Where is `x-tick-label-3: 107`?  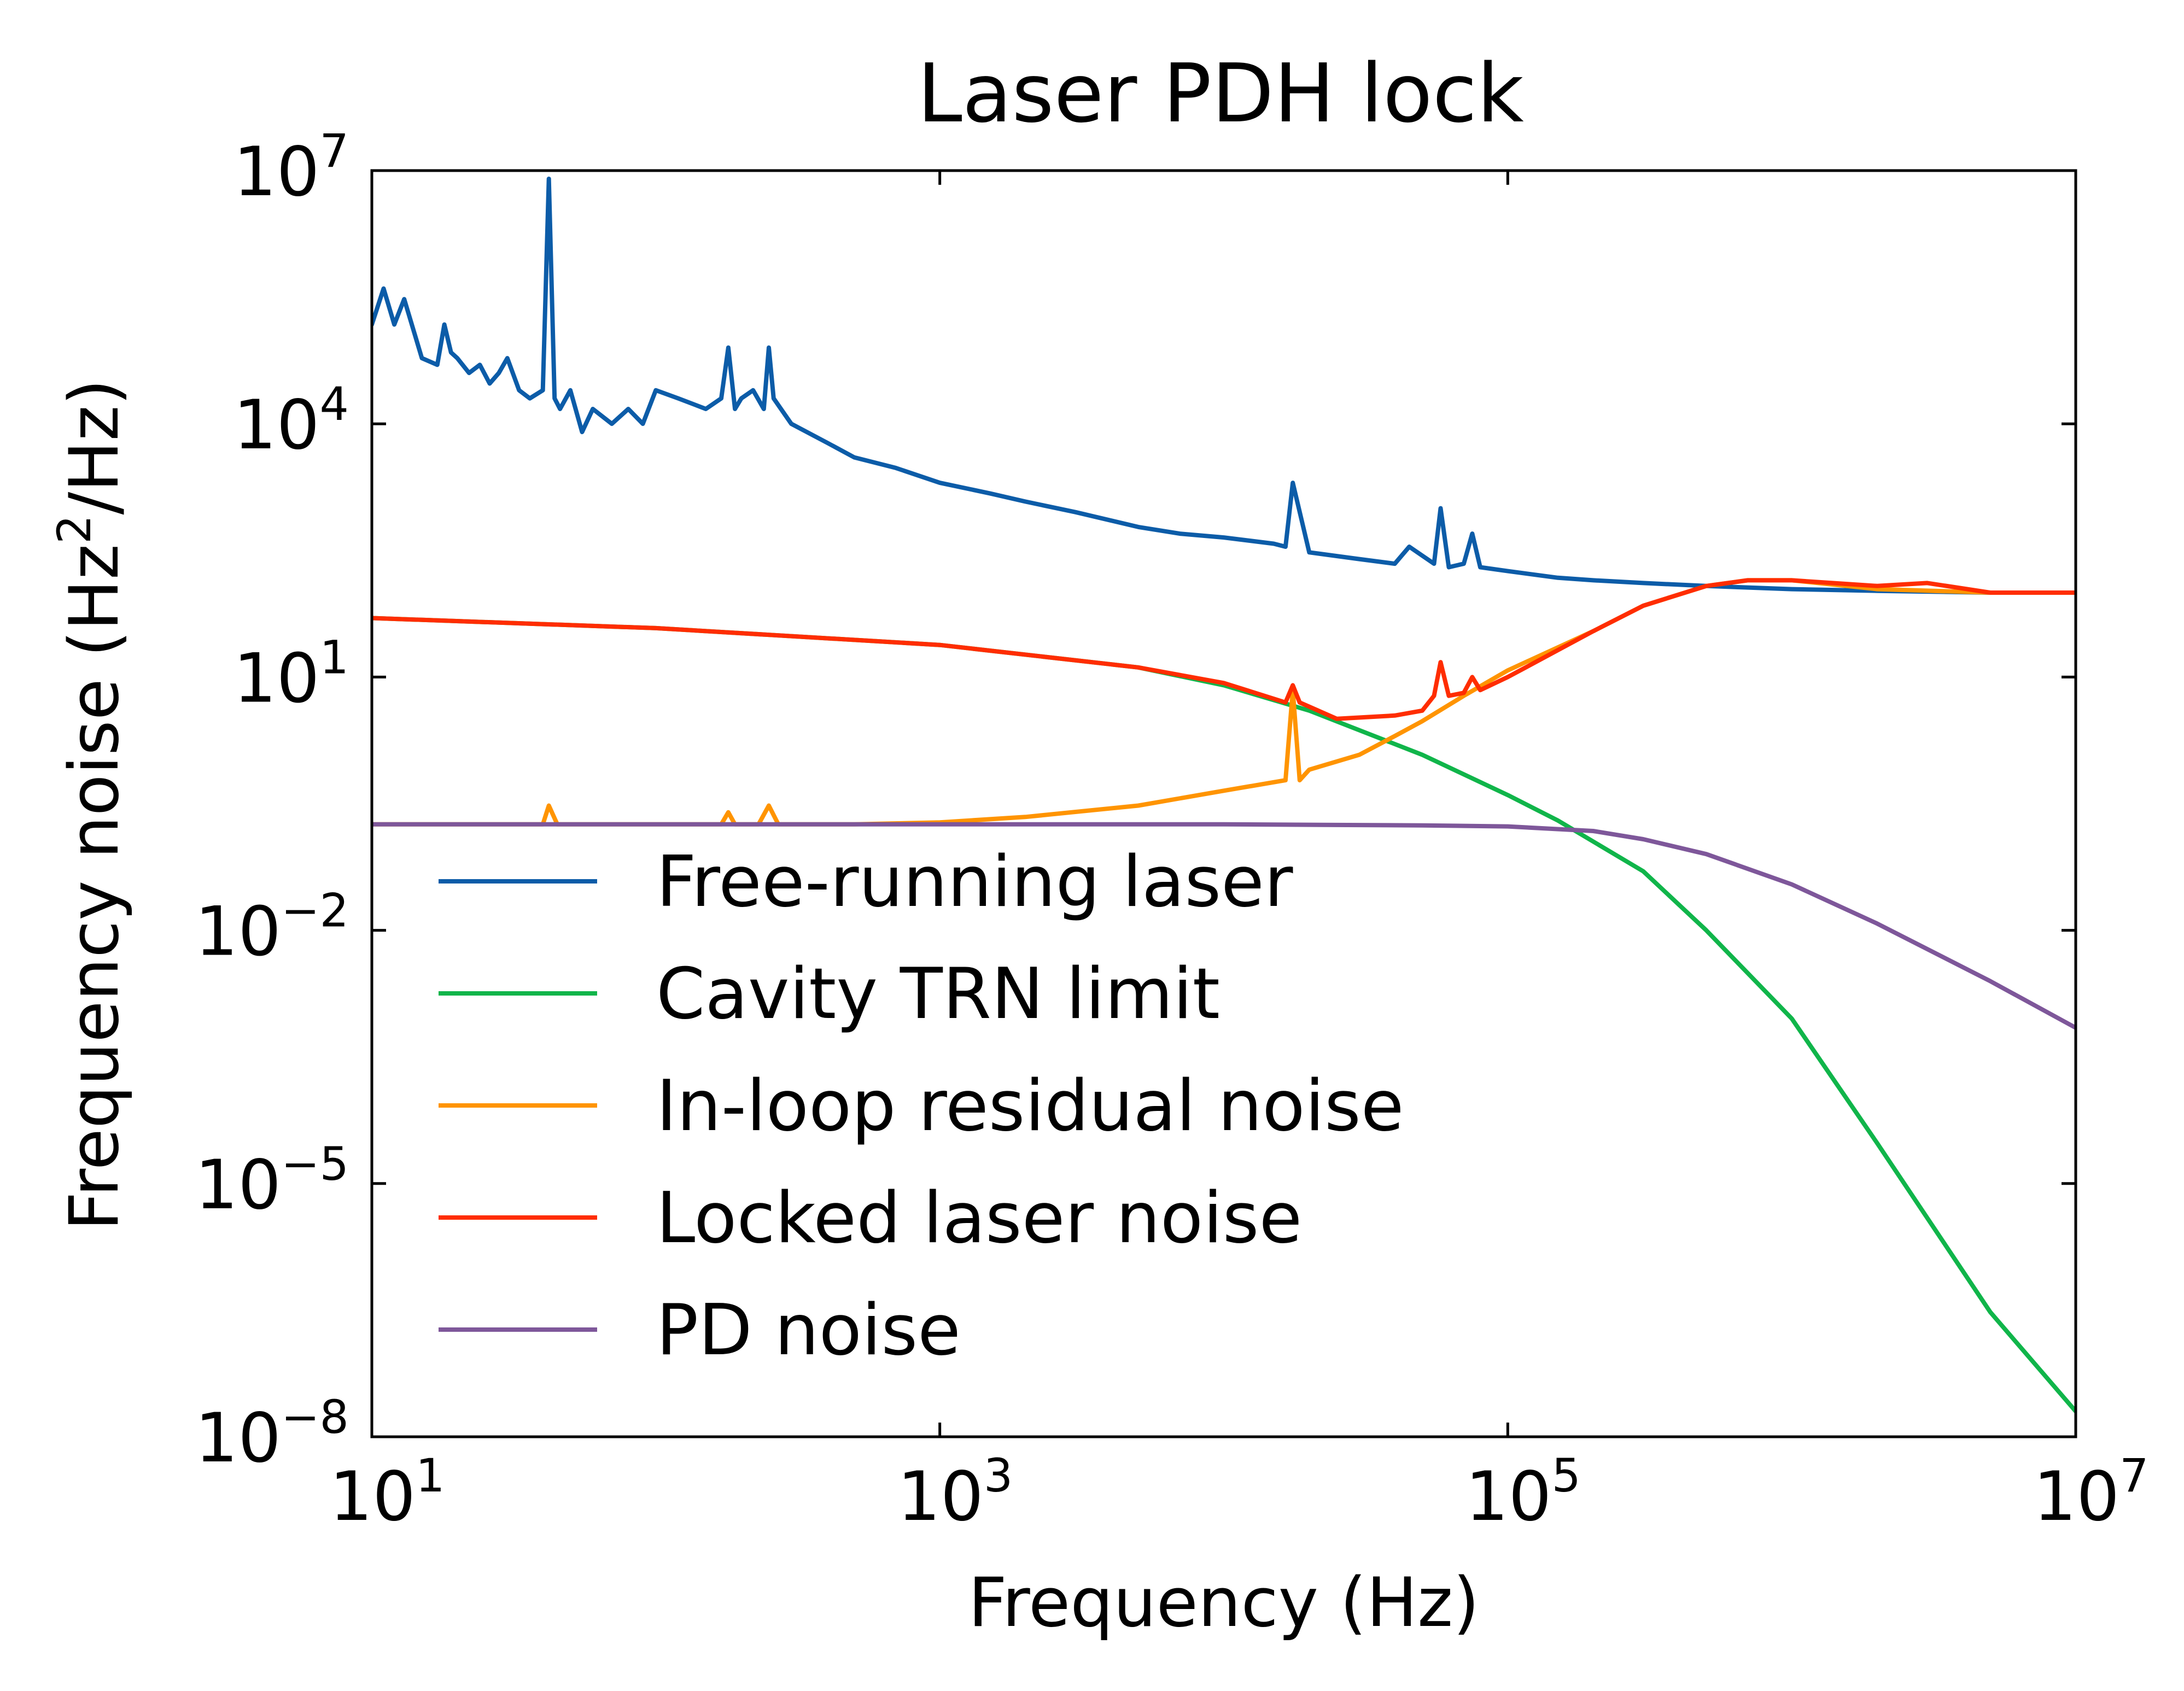 x-tick-label-3: 107 is located at coordinates (2090, 1492).